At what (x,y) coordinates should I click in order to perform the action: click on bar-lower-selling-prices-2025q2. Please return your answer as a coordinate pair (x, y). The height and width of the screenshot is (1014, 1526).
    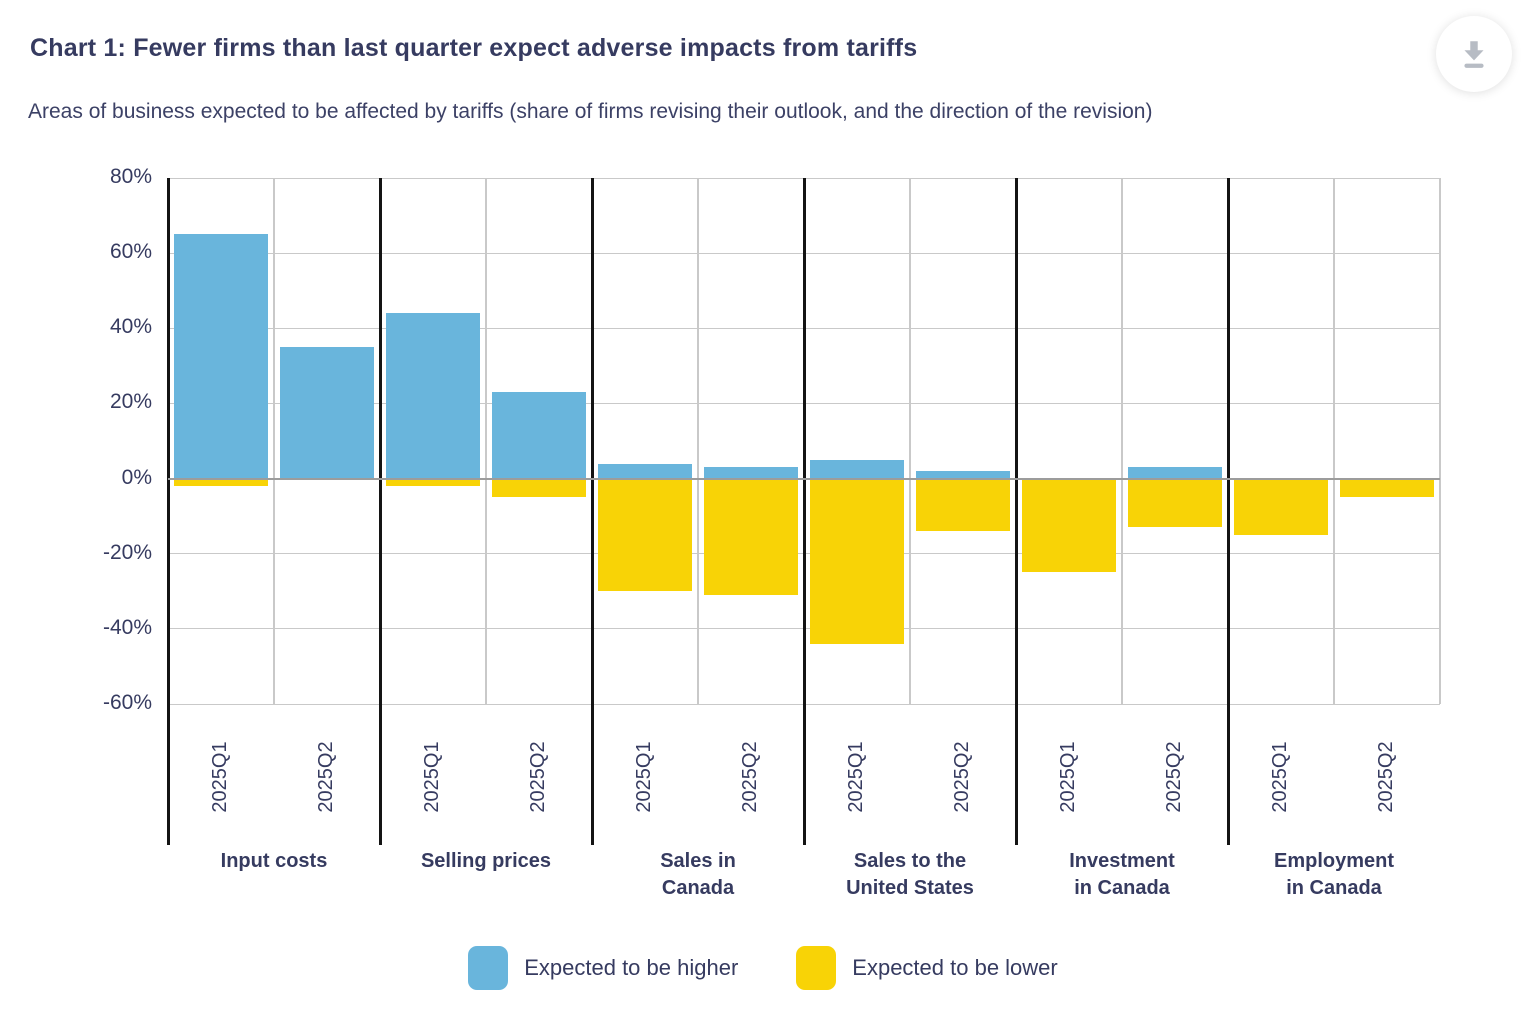
    Looking at the image, I should click on (539, 488).